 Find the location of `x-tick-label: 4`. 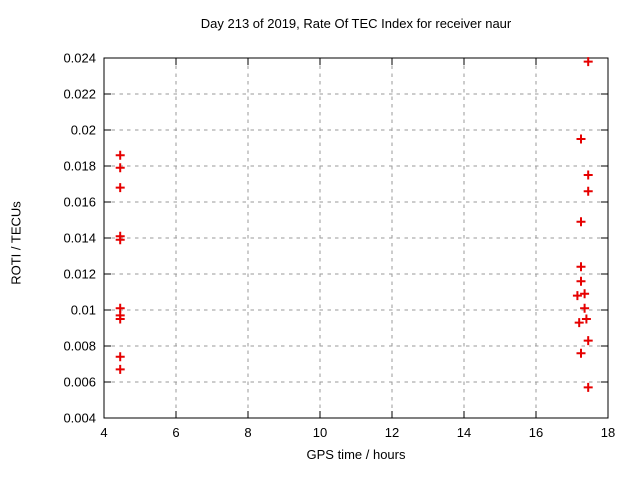

x-tick-label: 4 is located at coordinates (103, 432).